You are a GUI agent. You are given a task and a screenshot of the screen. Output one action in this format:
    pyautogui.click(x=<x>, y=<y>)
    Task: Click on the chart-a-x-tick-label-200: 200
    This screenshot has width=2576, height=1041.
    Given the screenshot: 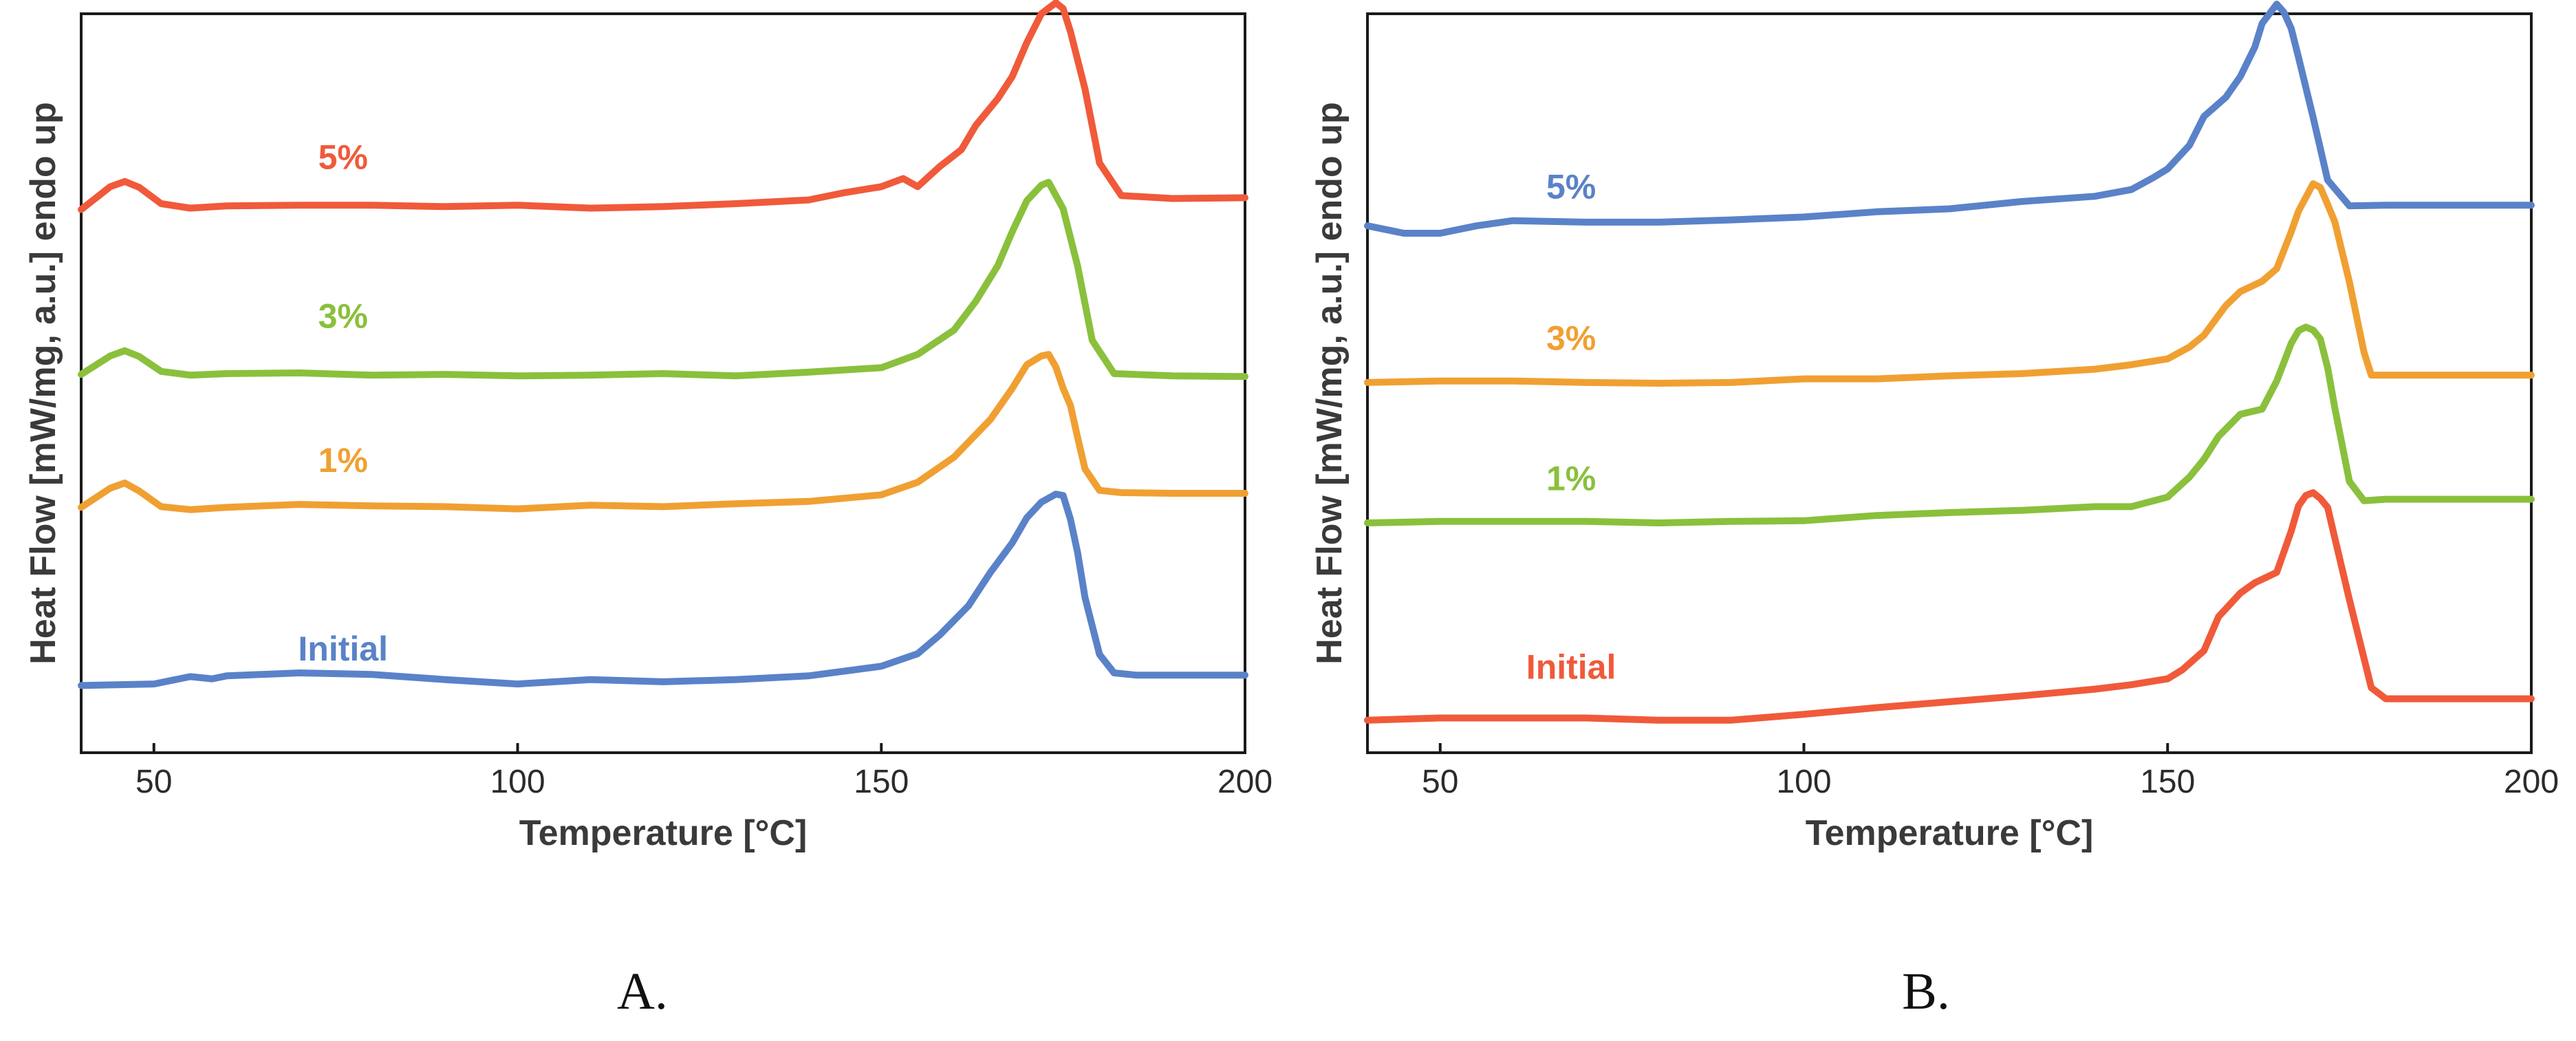 What is the action you would take?
    pyautogui.click(x=1245, y=782)
    